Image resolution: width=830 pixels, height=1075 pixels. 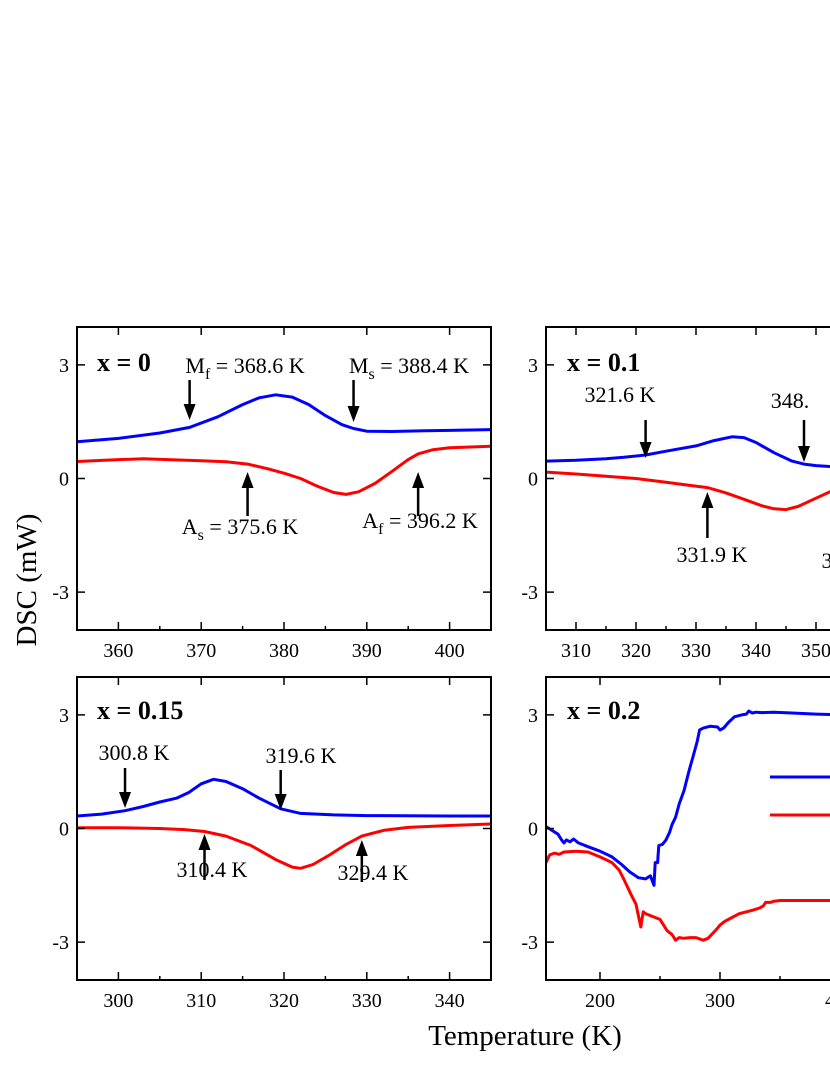 I want to click on x-tick-label: 390, so click(x=367, y=651).